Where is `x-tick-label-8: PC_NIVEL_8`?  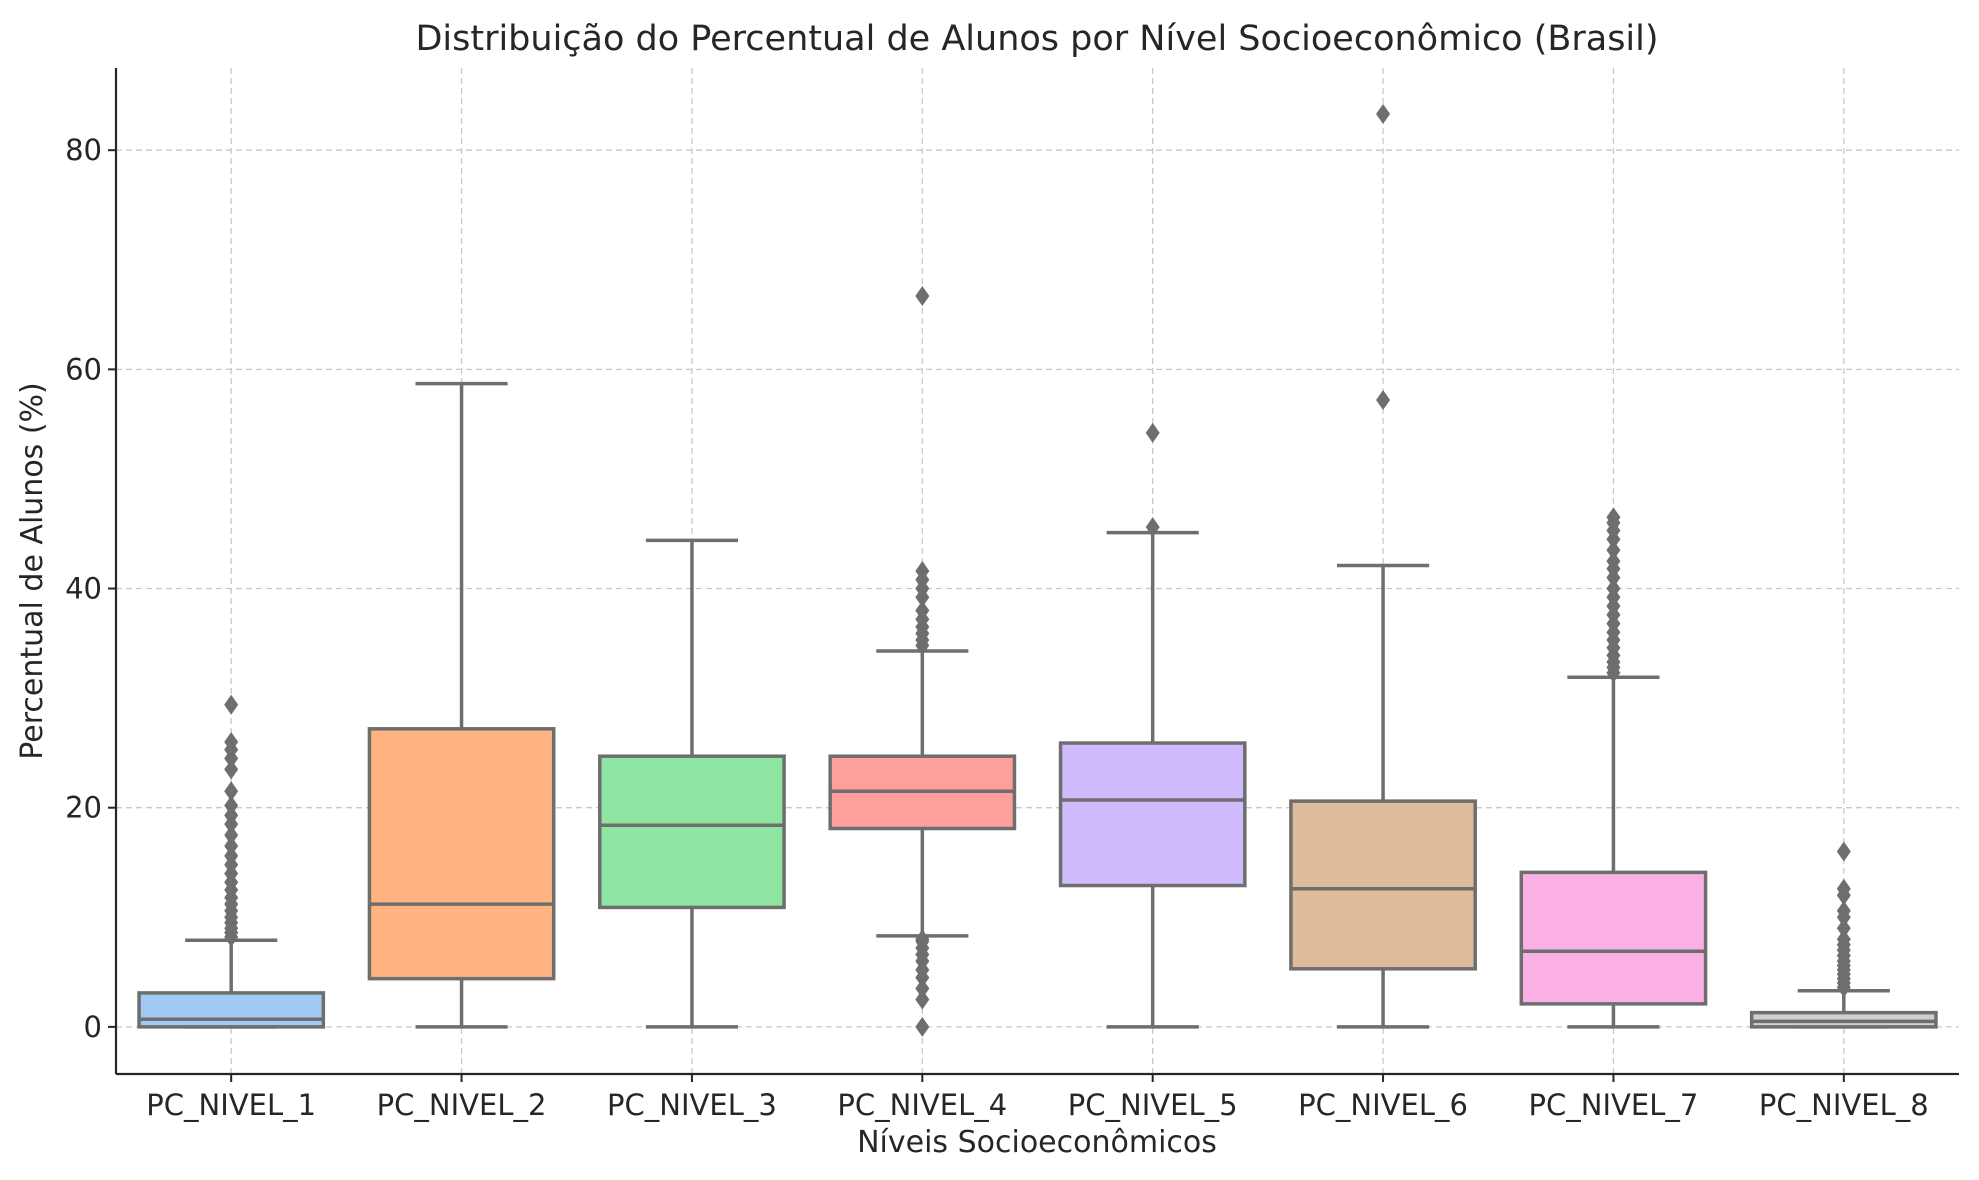
x-tick-label-8: PC_NIVEL_8 is located at coordinates (1844, 1105).